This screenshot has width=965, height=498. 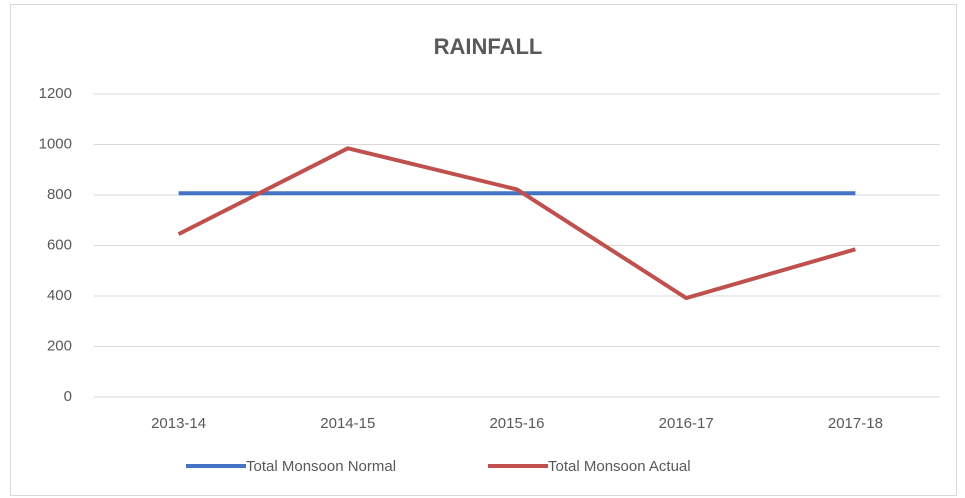 What do you see at coordinates (855, 423) in the screenshot?
I see `x-tick-label: 2017-18` at bounding box center [855, 423].